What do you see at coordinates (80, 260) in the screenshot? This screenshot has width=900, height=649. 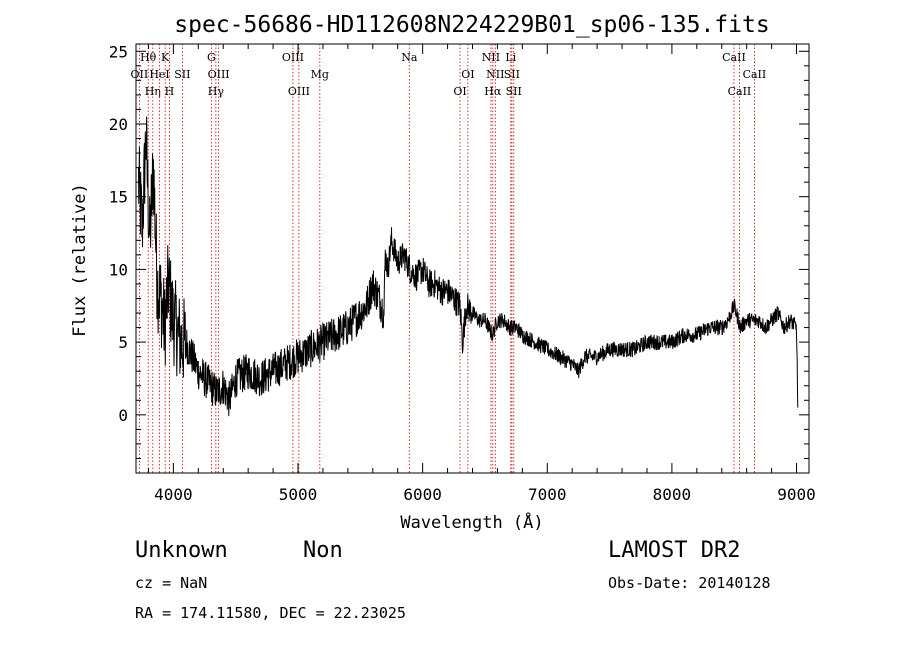 I see `y-axis-label: Flux (relative)` at bounding box center [80, 260].